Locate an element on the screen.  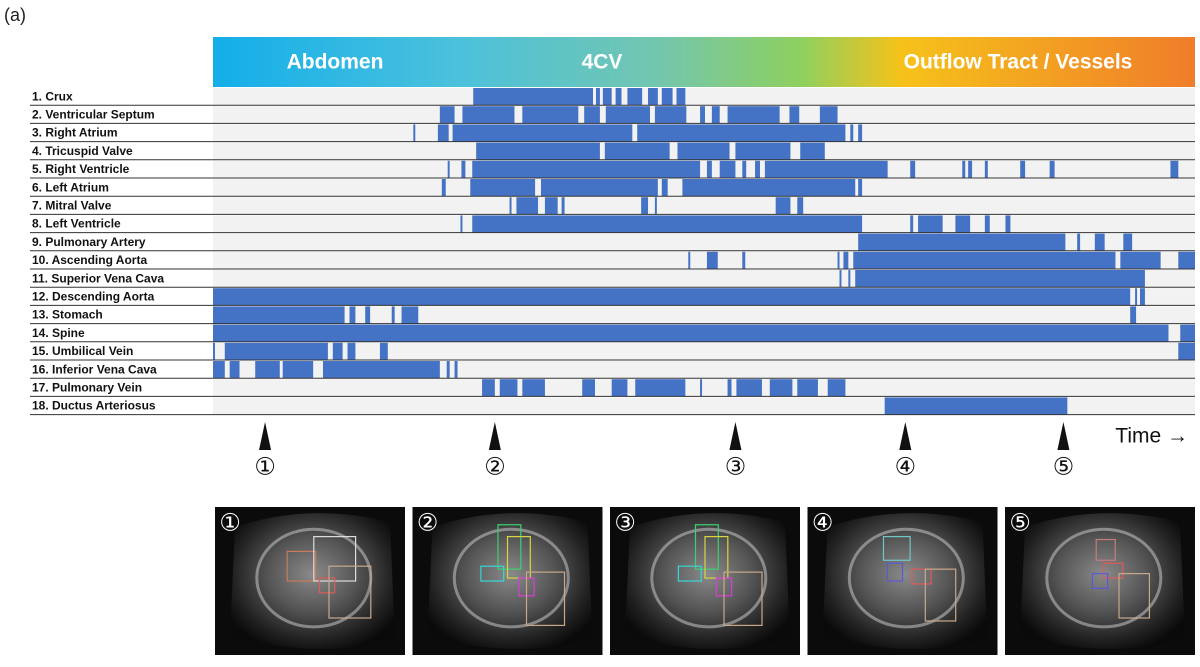
row-label: 14. Spine is located at coordinates (58, 333).